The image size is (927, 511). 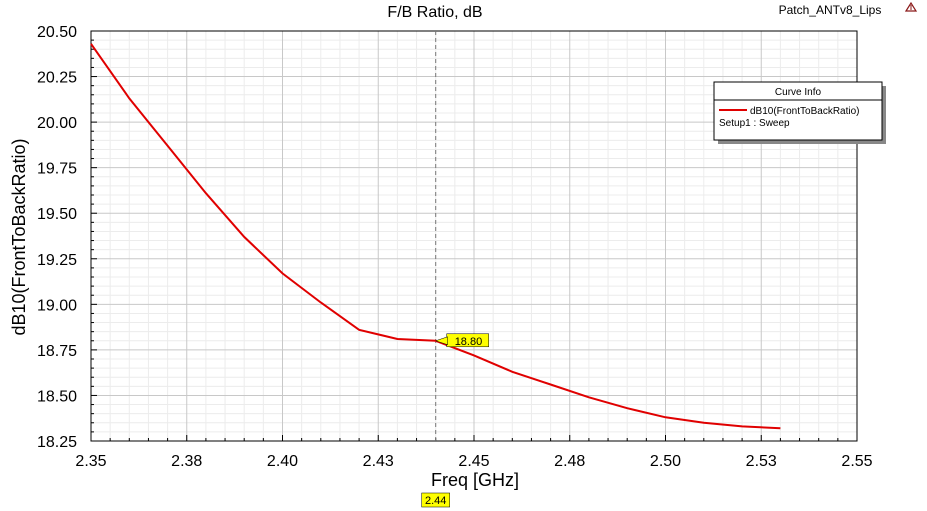 I want to click on y-tick-label: 18.75, so click(x=57, y=351).